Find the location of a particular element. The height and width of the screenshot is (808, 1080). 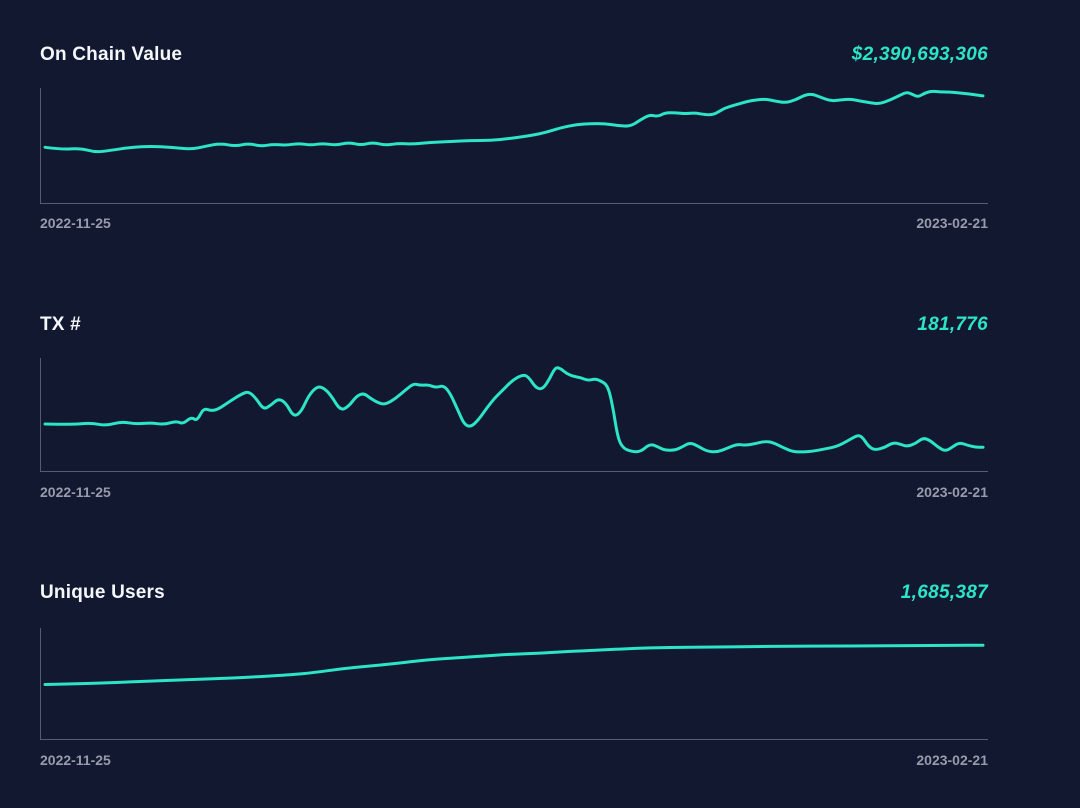

line-chart-on-chain-value is located at coordinates (514, 146).